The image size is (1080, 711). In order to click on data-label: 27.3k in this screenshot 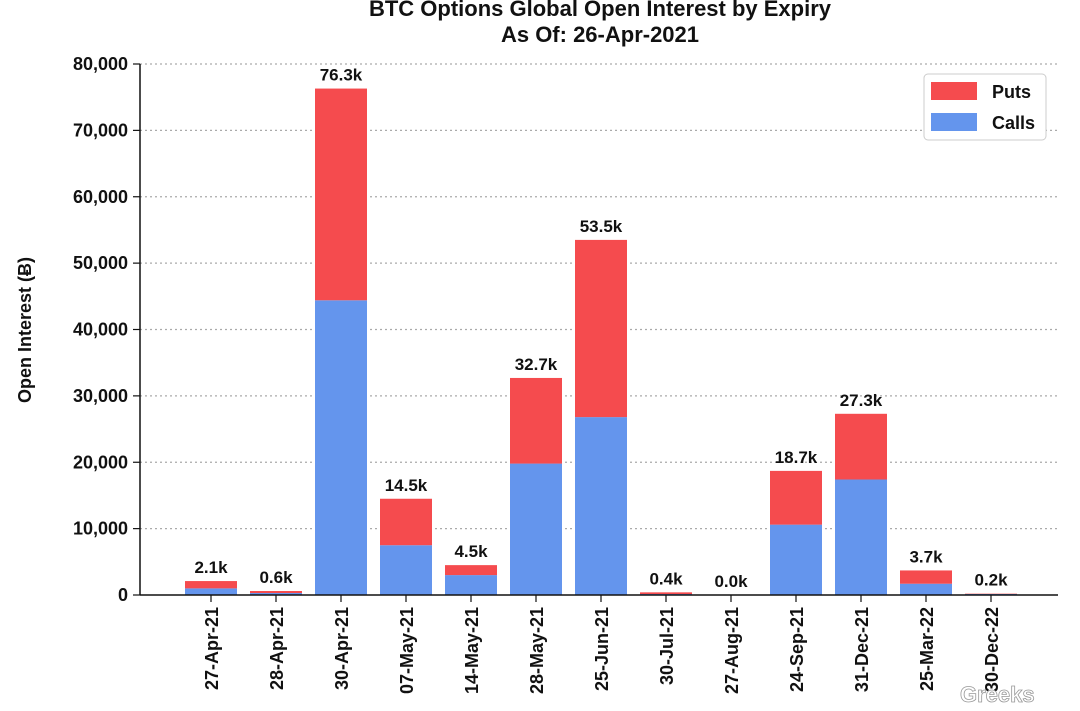, I will do `click(861, 400)`.